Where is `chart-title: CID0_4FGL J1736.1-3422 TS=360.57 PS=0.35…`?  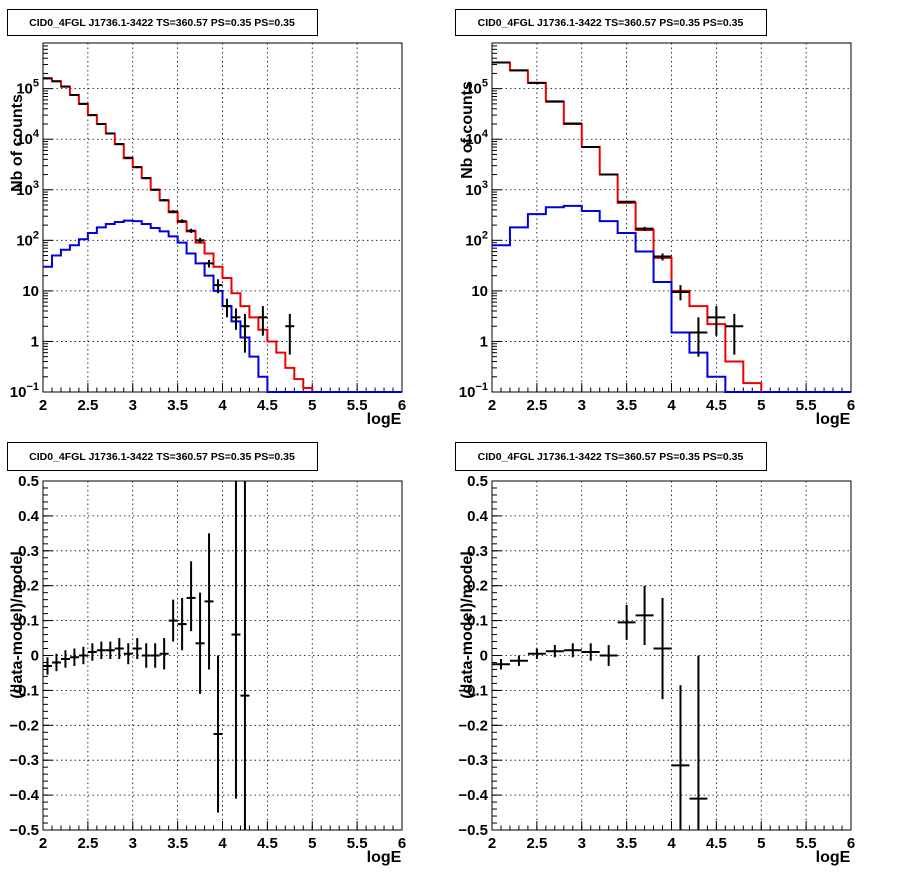
chart-title: CID0_4FGL J1736.1-3422 TS=360.57 PS=0.35… is located at coordinates (611, 23).